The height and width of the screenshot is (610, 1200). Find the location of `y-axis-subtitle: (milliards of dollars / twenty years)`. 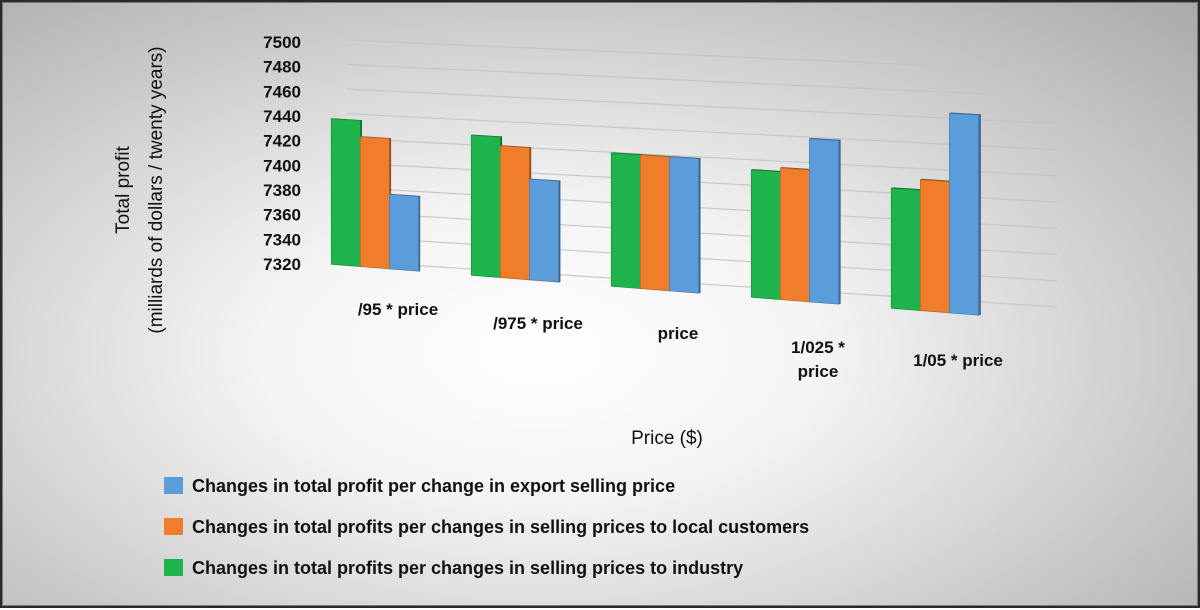

y-axis-subtitle: (milliards of dollars / twenty years) is located at coordinates (156, 189).